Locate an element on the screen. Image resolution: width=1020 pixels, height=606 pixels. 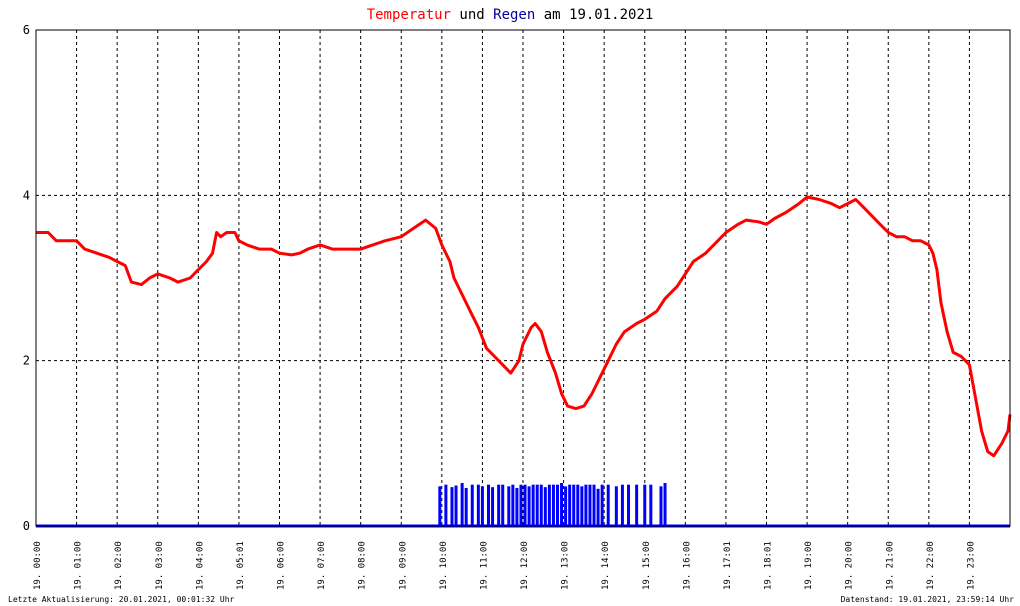
title-temperature: Temperatur is located at coordinates (409, 15).